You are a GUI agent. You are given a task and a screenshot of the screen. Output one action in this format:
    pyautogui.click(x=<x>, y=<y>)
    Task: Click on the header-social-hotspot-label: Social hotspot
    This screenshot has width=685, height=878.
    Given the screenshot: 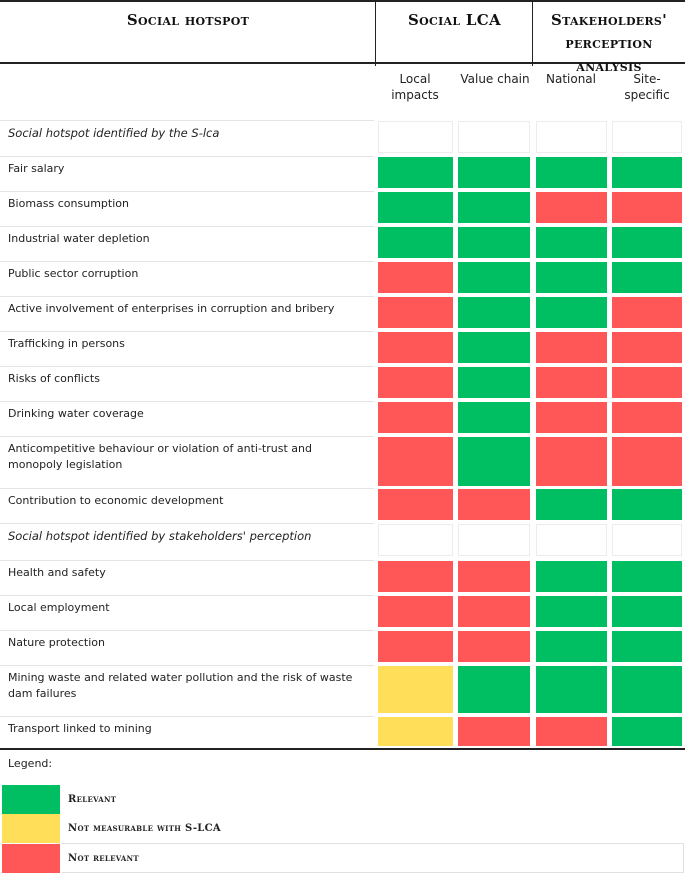 What is the action you would take?
    pyautogui.click(x=188, y=20)
    